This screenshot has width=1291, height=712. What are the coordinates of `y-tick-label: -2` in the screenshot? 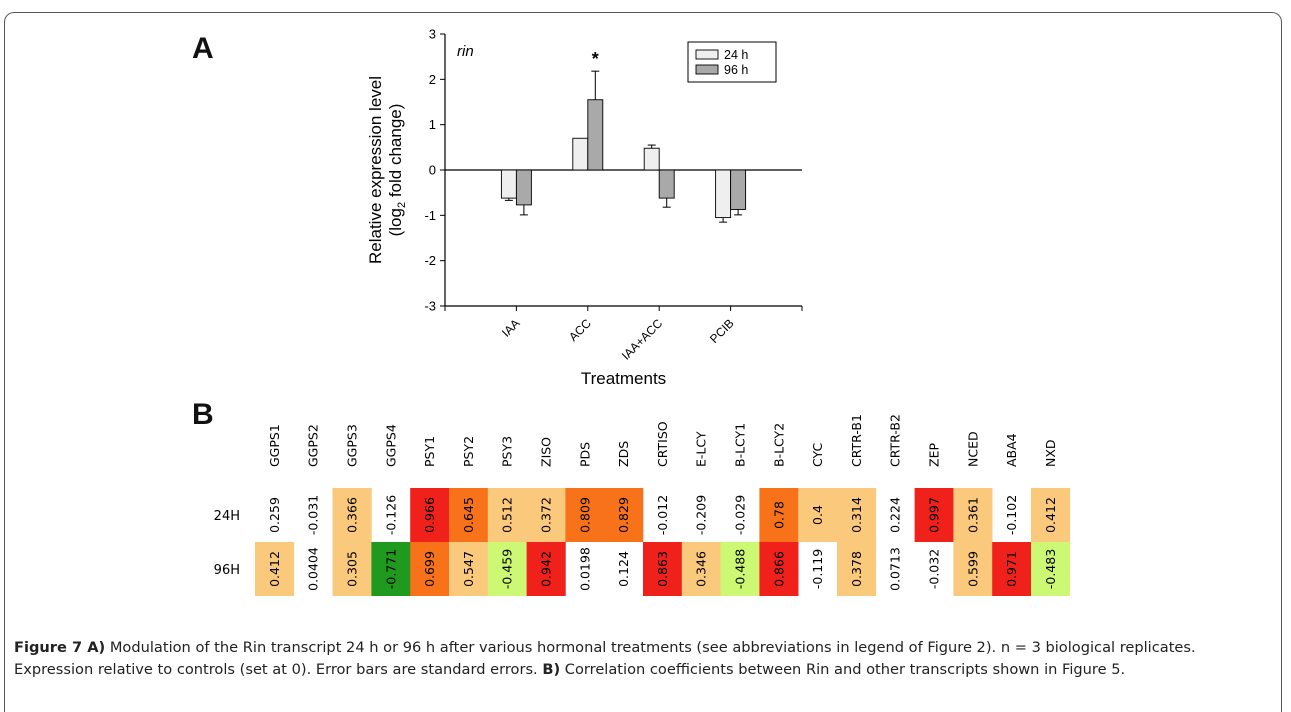 It's located at (430, 260).